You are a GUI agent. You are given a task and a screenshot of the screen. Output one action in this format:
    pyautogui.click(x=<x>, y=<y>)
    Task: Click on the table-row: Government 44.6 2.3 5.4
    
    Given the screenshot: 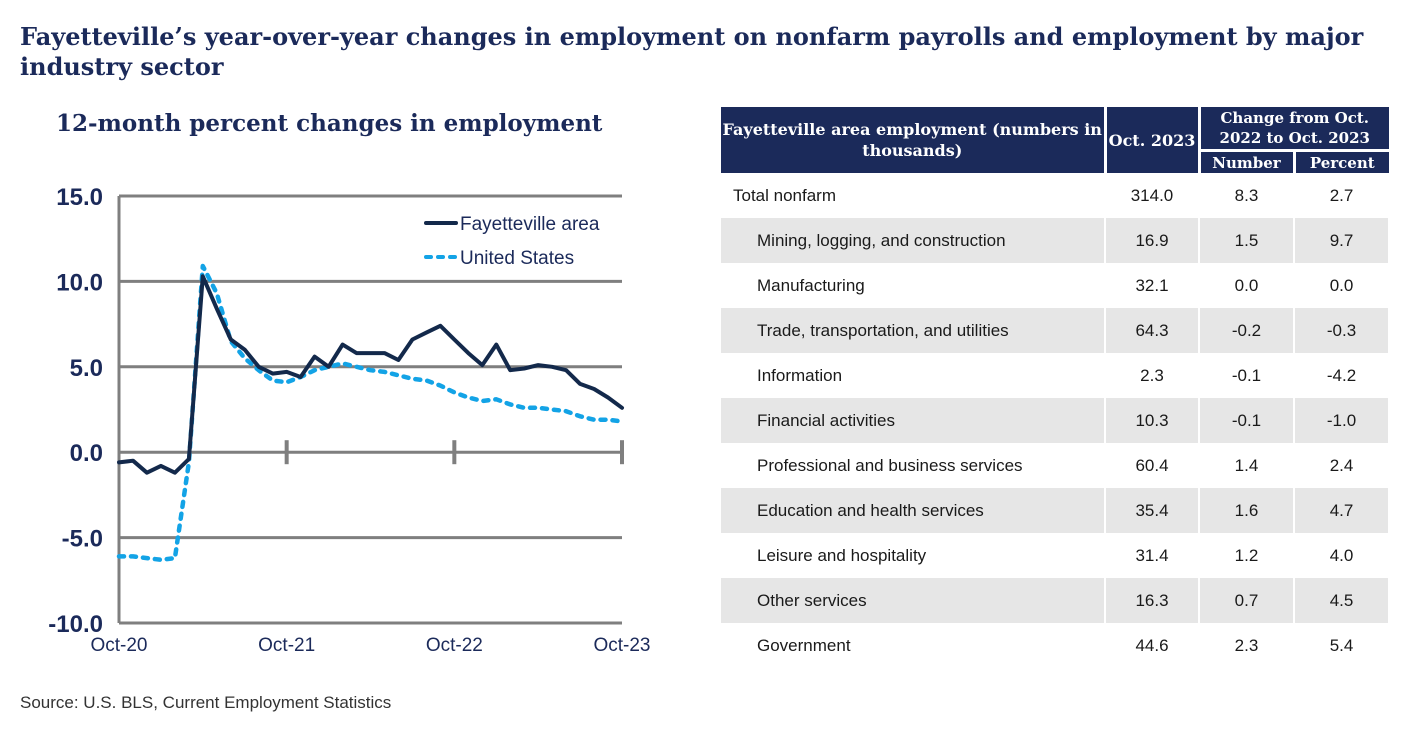 What is the action you would take?
    pyautogui.click(x=1056, y=645)
    